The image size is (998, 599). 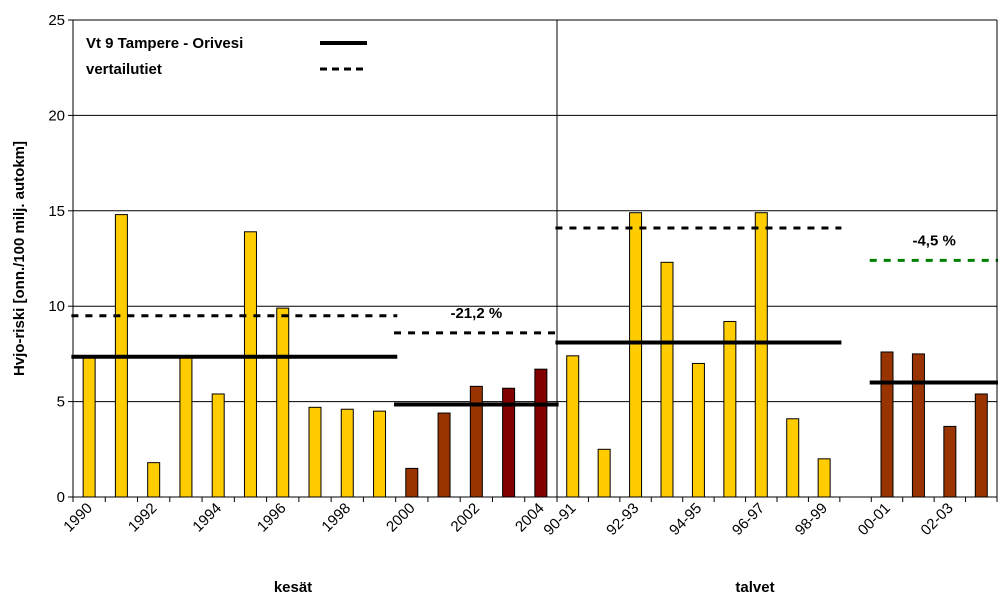 What do you see at coordinates (559, 519) in the screenshot?
I see `x-tick-label: 90-91` at bounding box center [559, 519].